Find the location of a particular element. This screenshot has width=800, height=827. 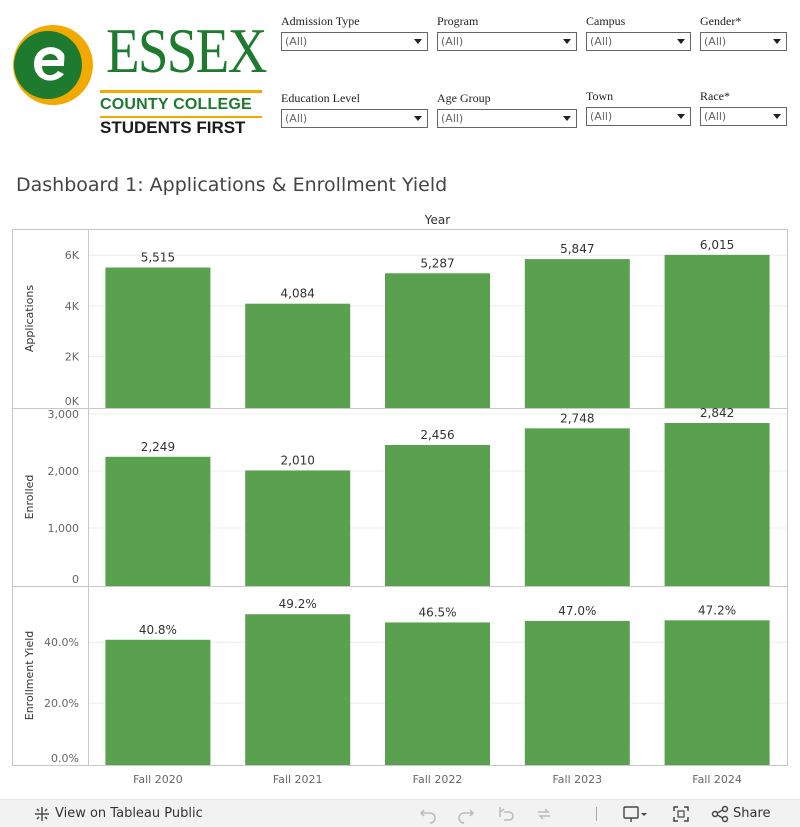

y-tick-label: 0 is located at coordinates (75, 579).